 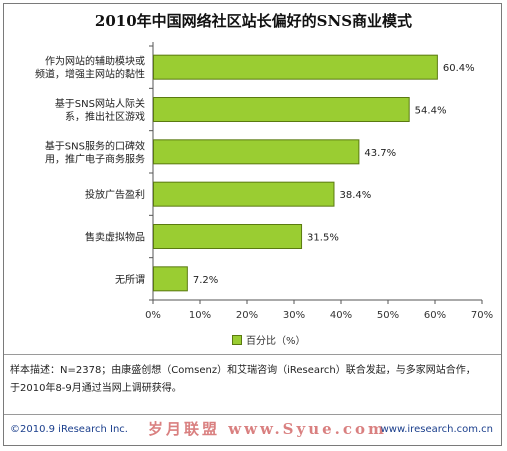 I want to click on bar-value-label: 43.7%, so click(x=380, y=153).